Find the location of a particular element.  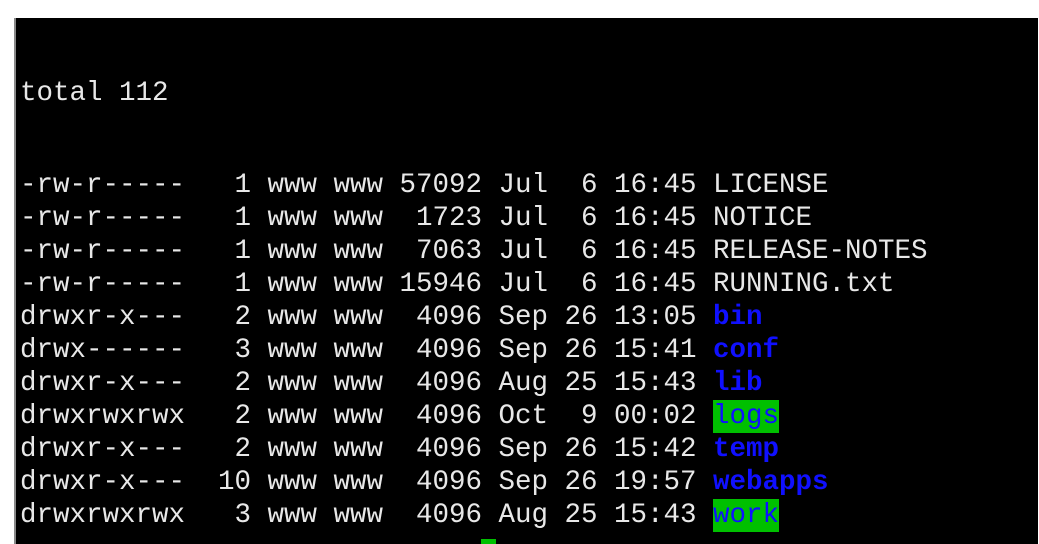

total-line: total 112 is located at coordinates (94, 93).